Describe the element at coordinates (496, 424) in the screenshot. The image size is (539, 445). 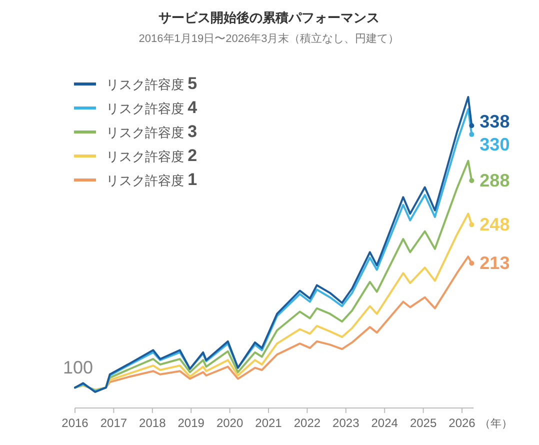
I see `xlabel: （年）` at that location.